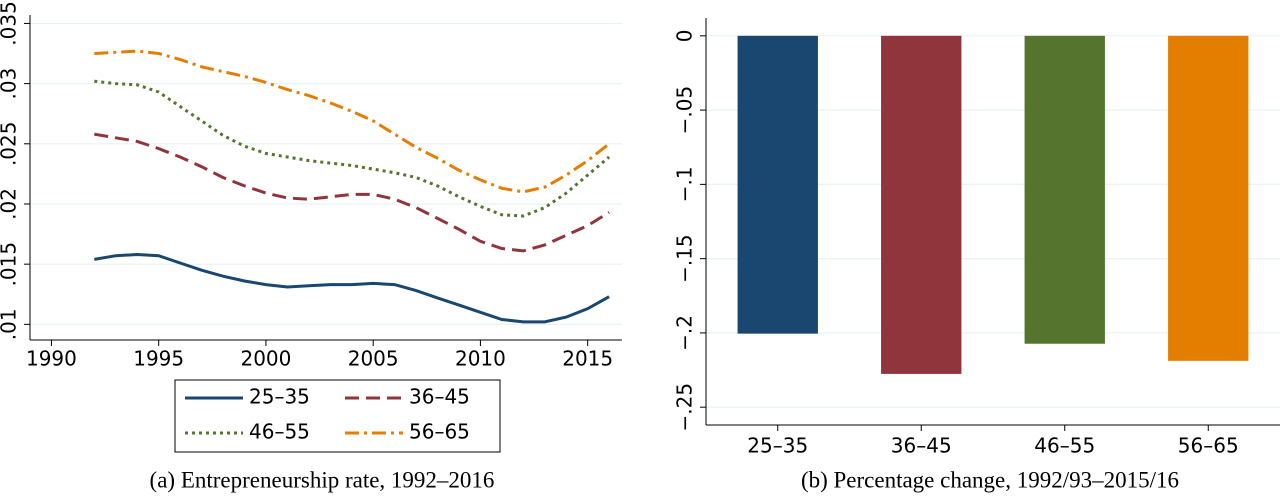  I want to click on y-tick-label: −.05, so click(685, 110).